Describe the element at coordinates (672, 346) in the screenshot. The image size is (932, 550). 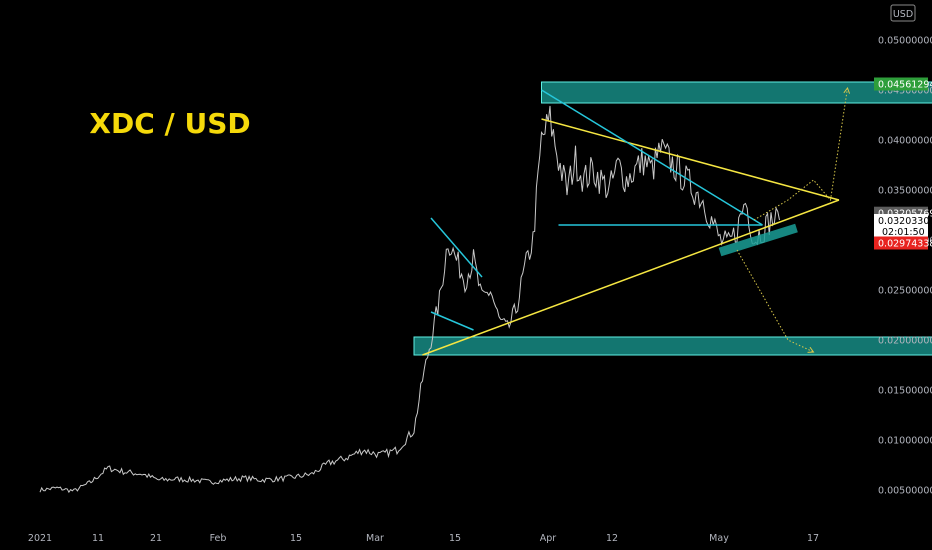
I see `lower-zone` at that location.